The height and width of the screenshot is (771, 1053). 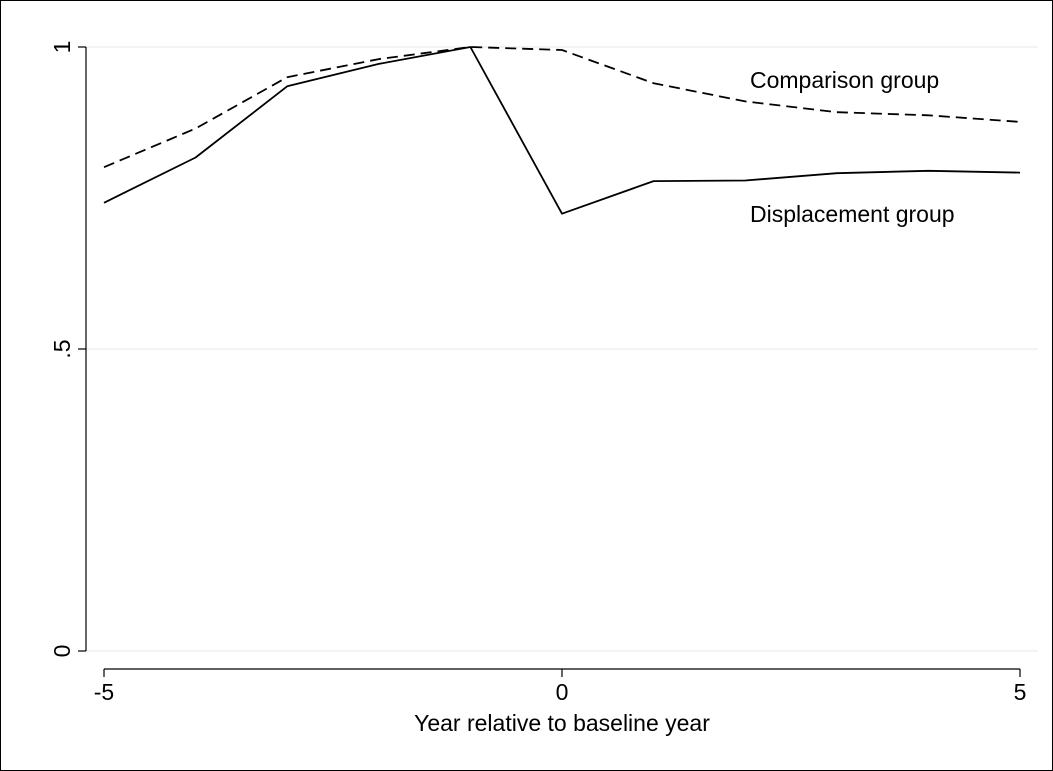 I want to click on x-axis-label: Year relative to baseline year, so click(x=562, y=723).